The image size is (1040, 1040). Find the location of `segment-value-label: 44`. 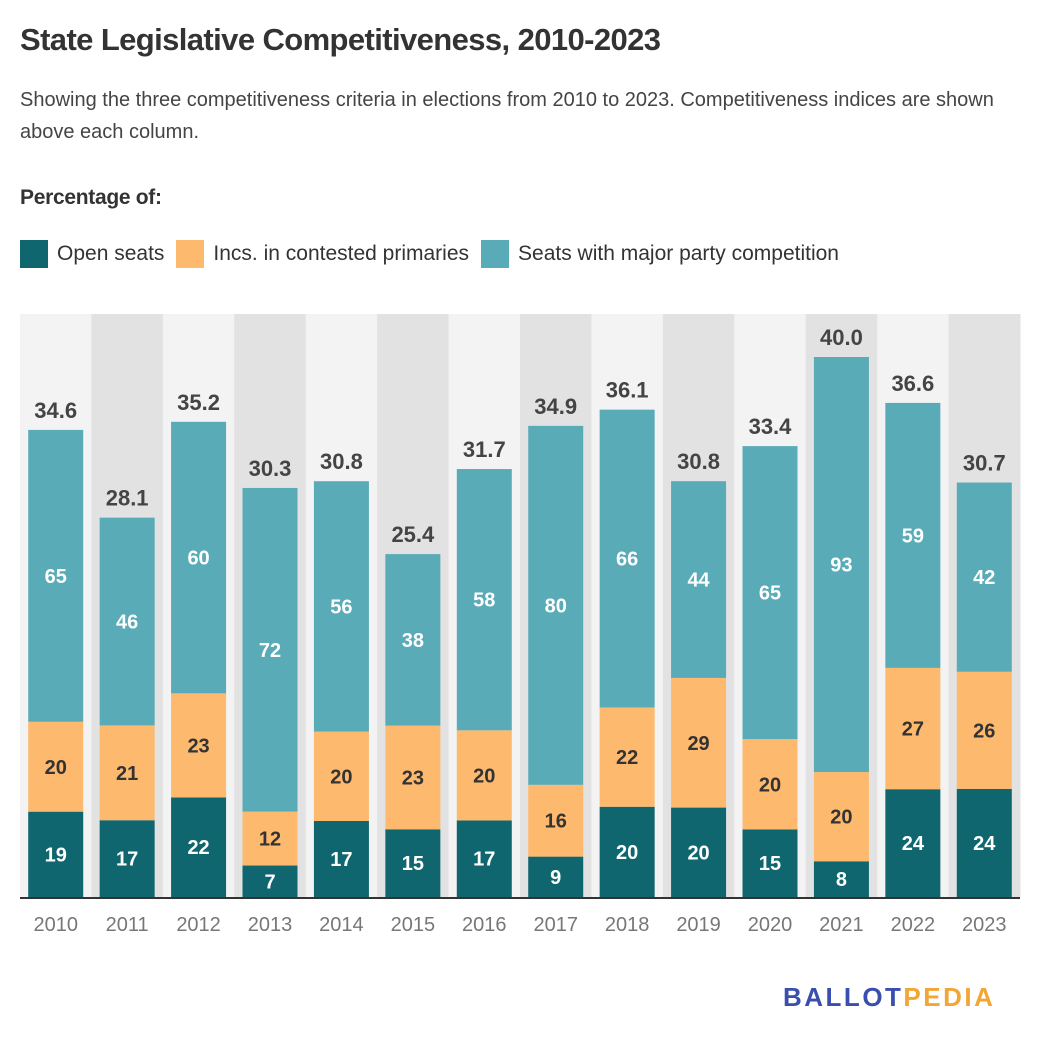

segment-value-label: 44 is located at coordinates (698, 581).